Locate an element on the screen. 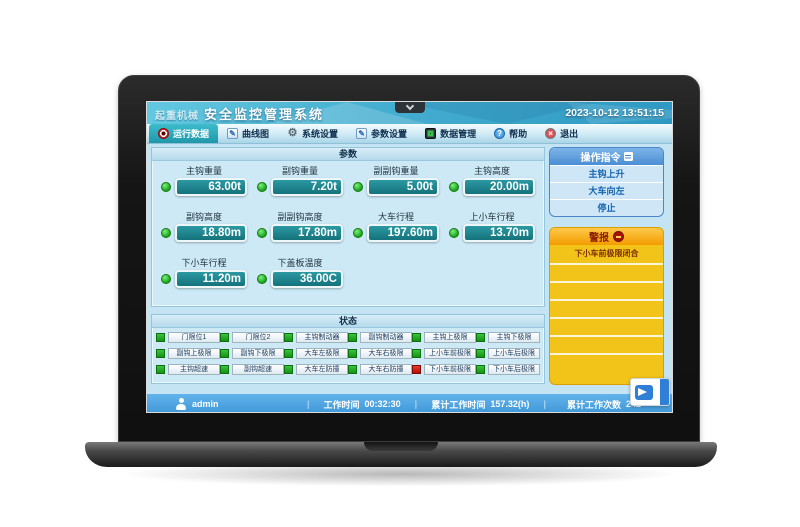 The height and width of the screenshot is (527, 800). param-label: 大车行程 is located at coordinates (395, 217).